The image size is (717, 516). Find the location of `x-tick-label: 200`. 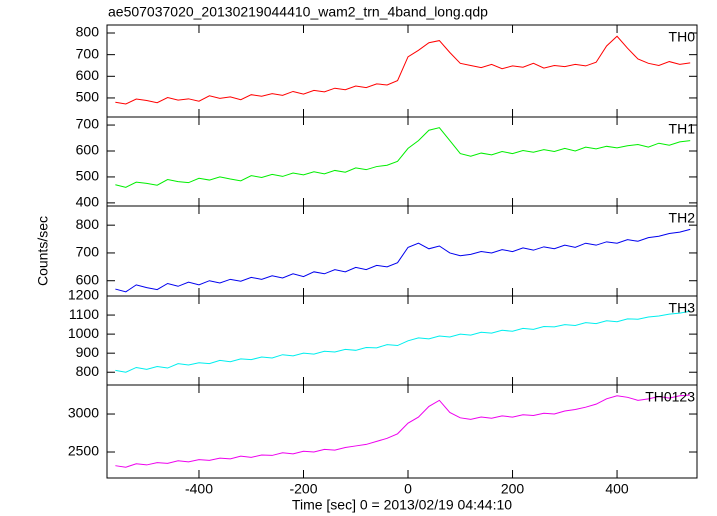

x-tick-label: 200 is located at coordinates (513, 489).